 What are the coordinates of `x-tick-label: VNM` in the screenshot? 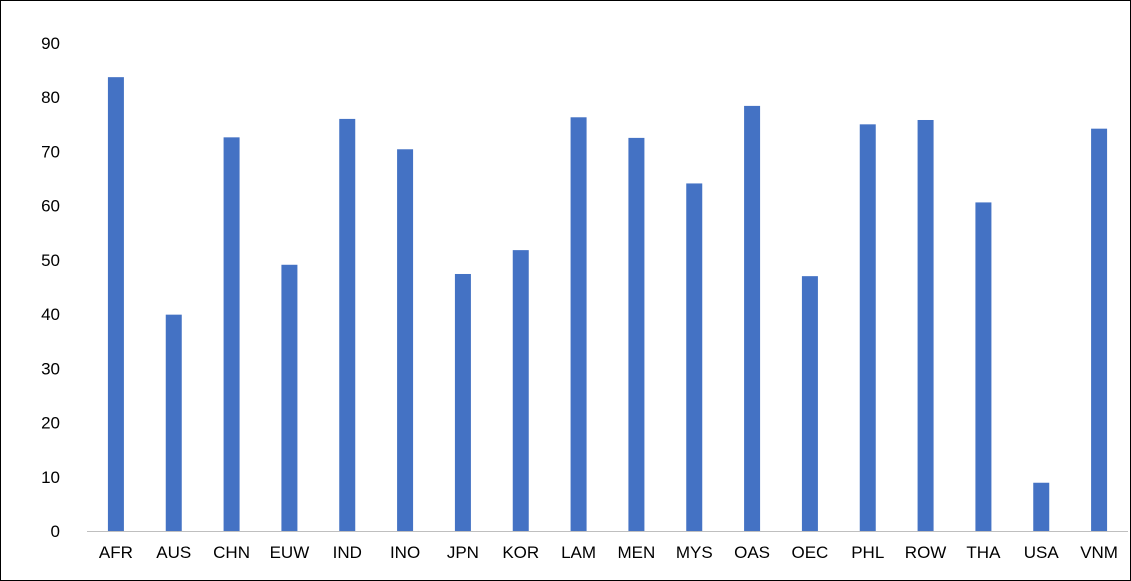 It's located at (1099, 552).